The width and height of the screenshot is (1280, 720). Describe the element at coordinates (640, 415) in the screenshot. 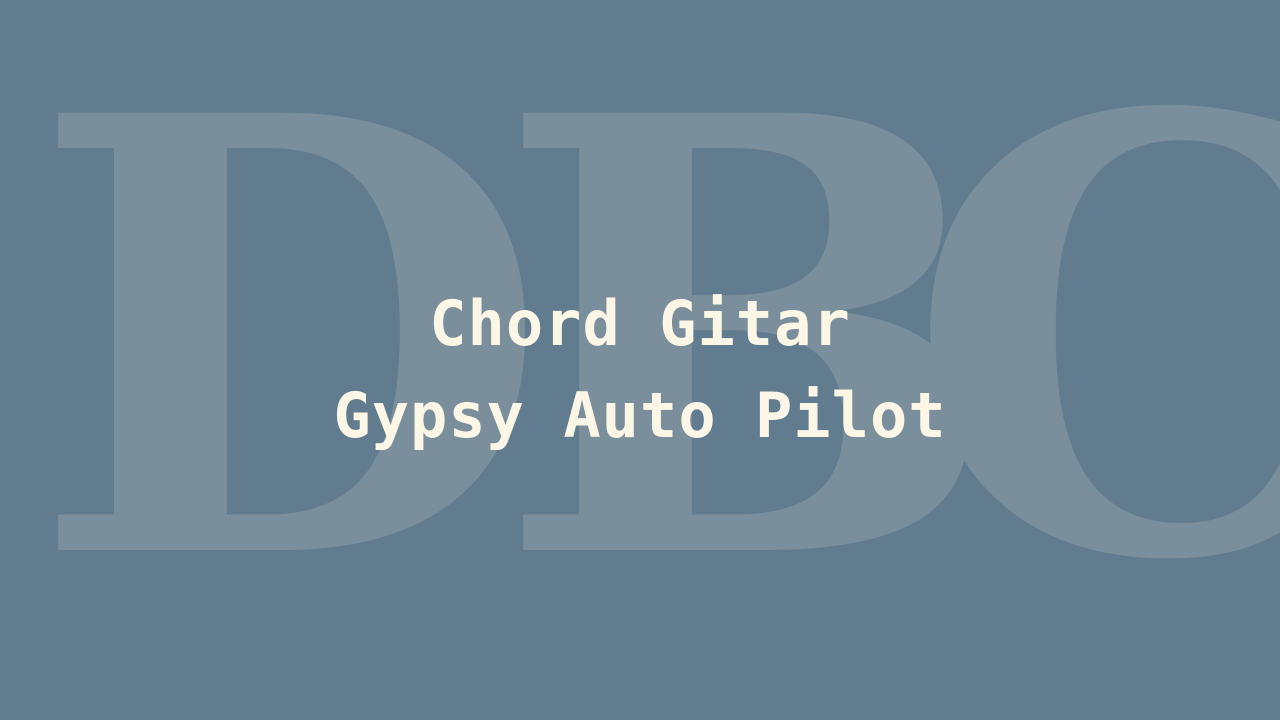

I see `title-line-2: Gypsy Auto Pilot` at that location.